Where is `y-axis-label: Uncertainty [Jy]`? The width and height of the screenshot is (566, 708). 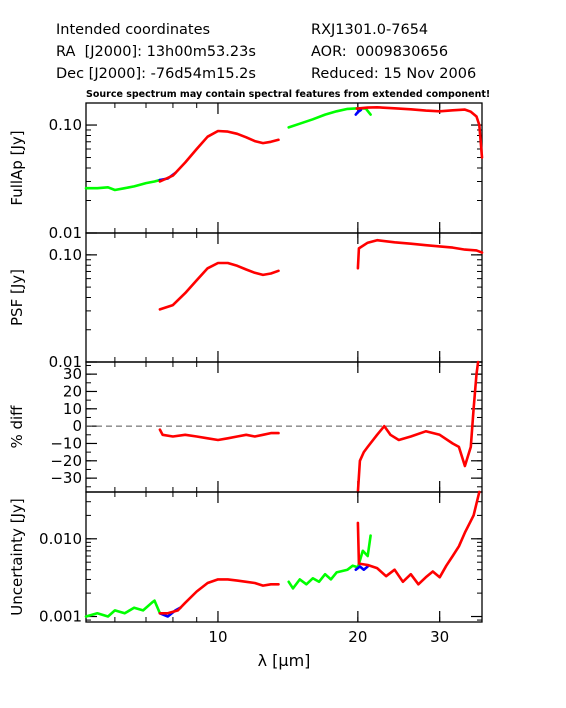 y-axis-label: Uncertainty [Jy] is located at coordinates (17, 556).